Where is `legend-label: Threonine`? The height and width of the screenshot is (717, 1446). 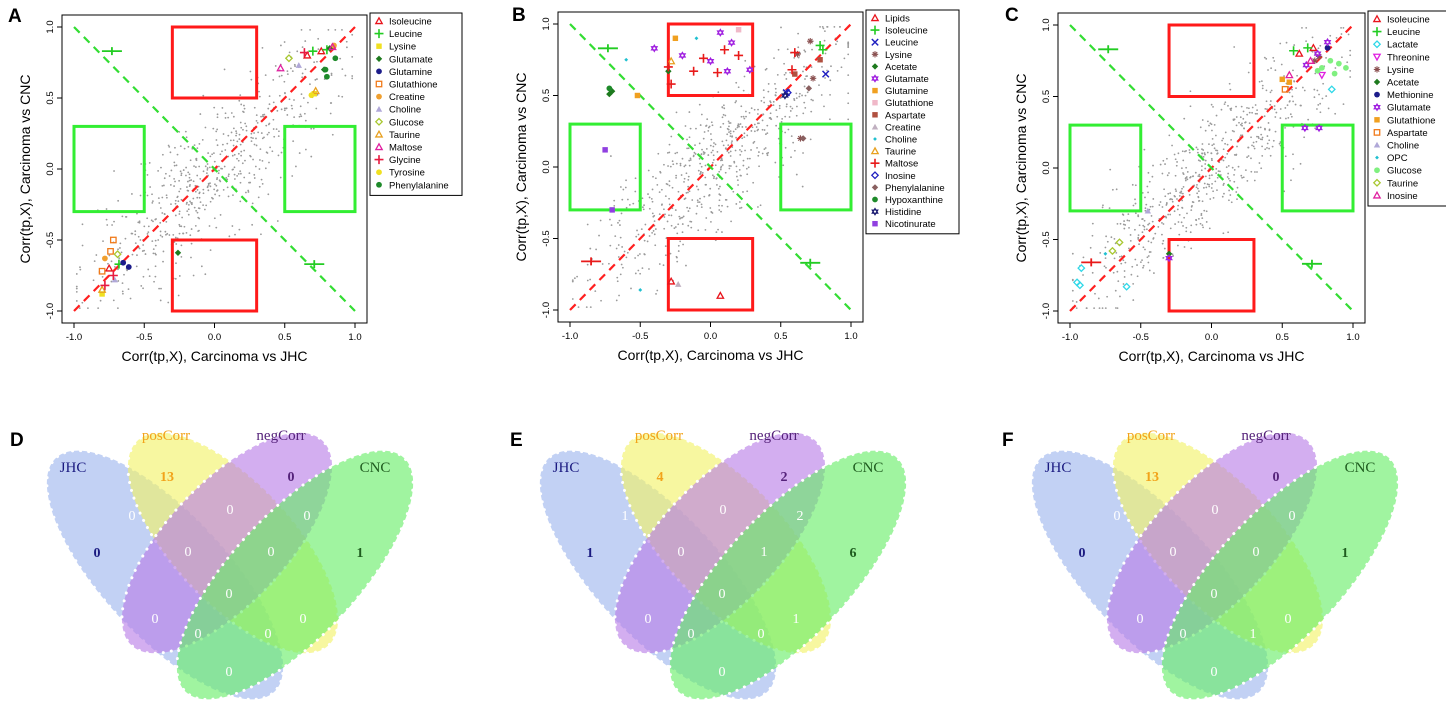
legend-label: Threonine is located at coordinates (1408, 57).